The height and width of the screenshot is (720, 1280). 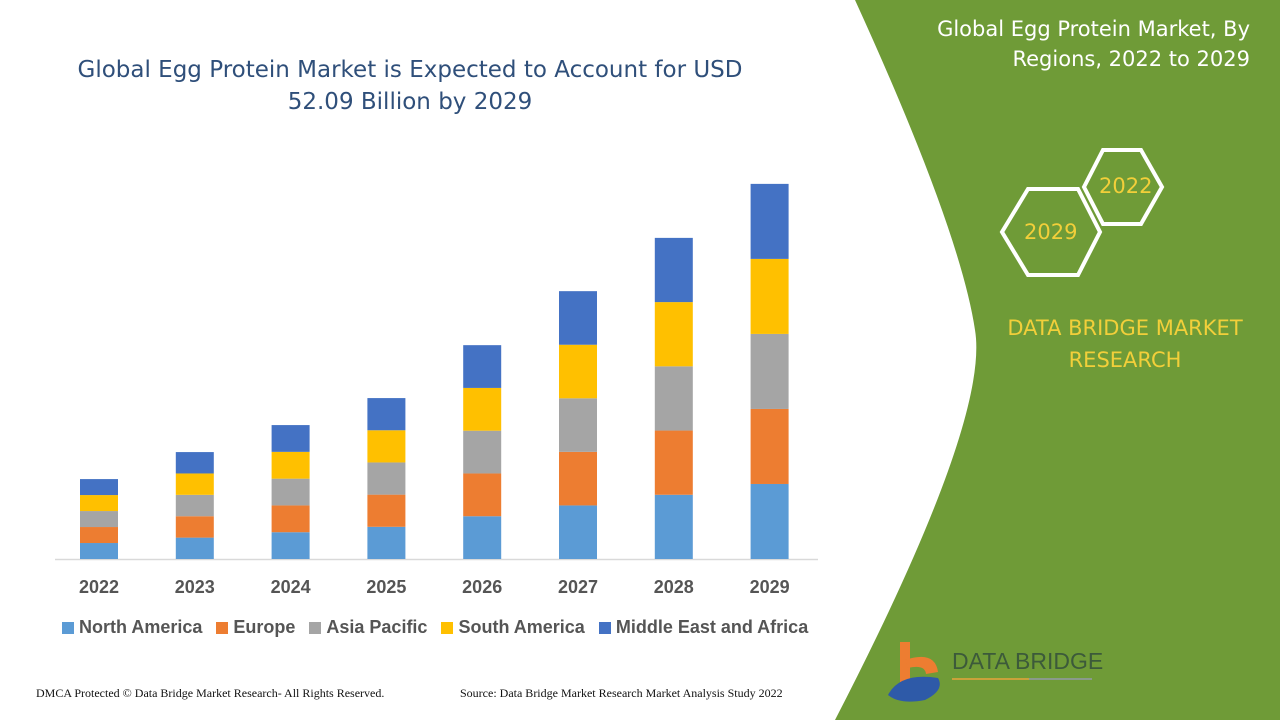 I want to click on bar-2025-europe, so click(x=386, y=510).